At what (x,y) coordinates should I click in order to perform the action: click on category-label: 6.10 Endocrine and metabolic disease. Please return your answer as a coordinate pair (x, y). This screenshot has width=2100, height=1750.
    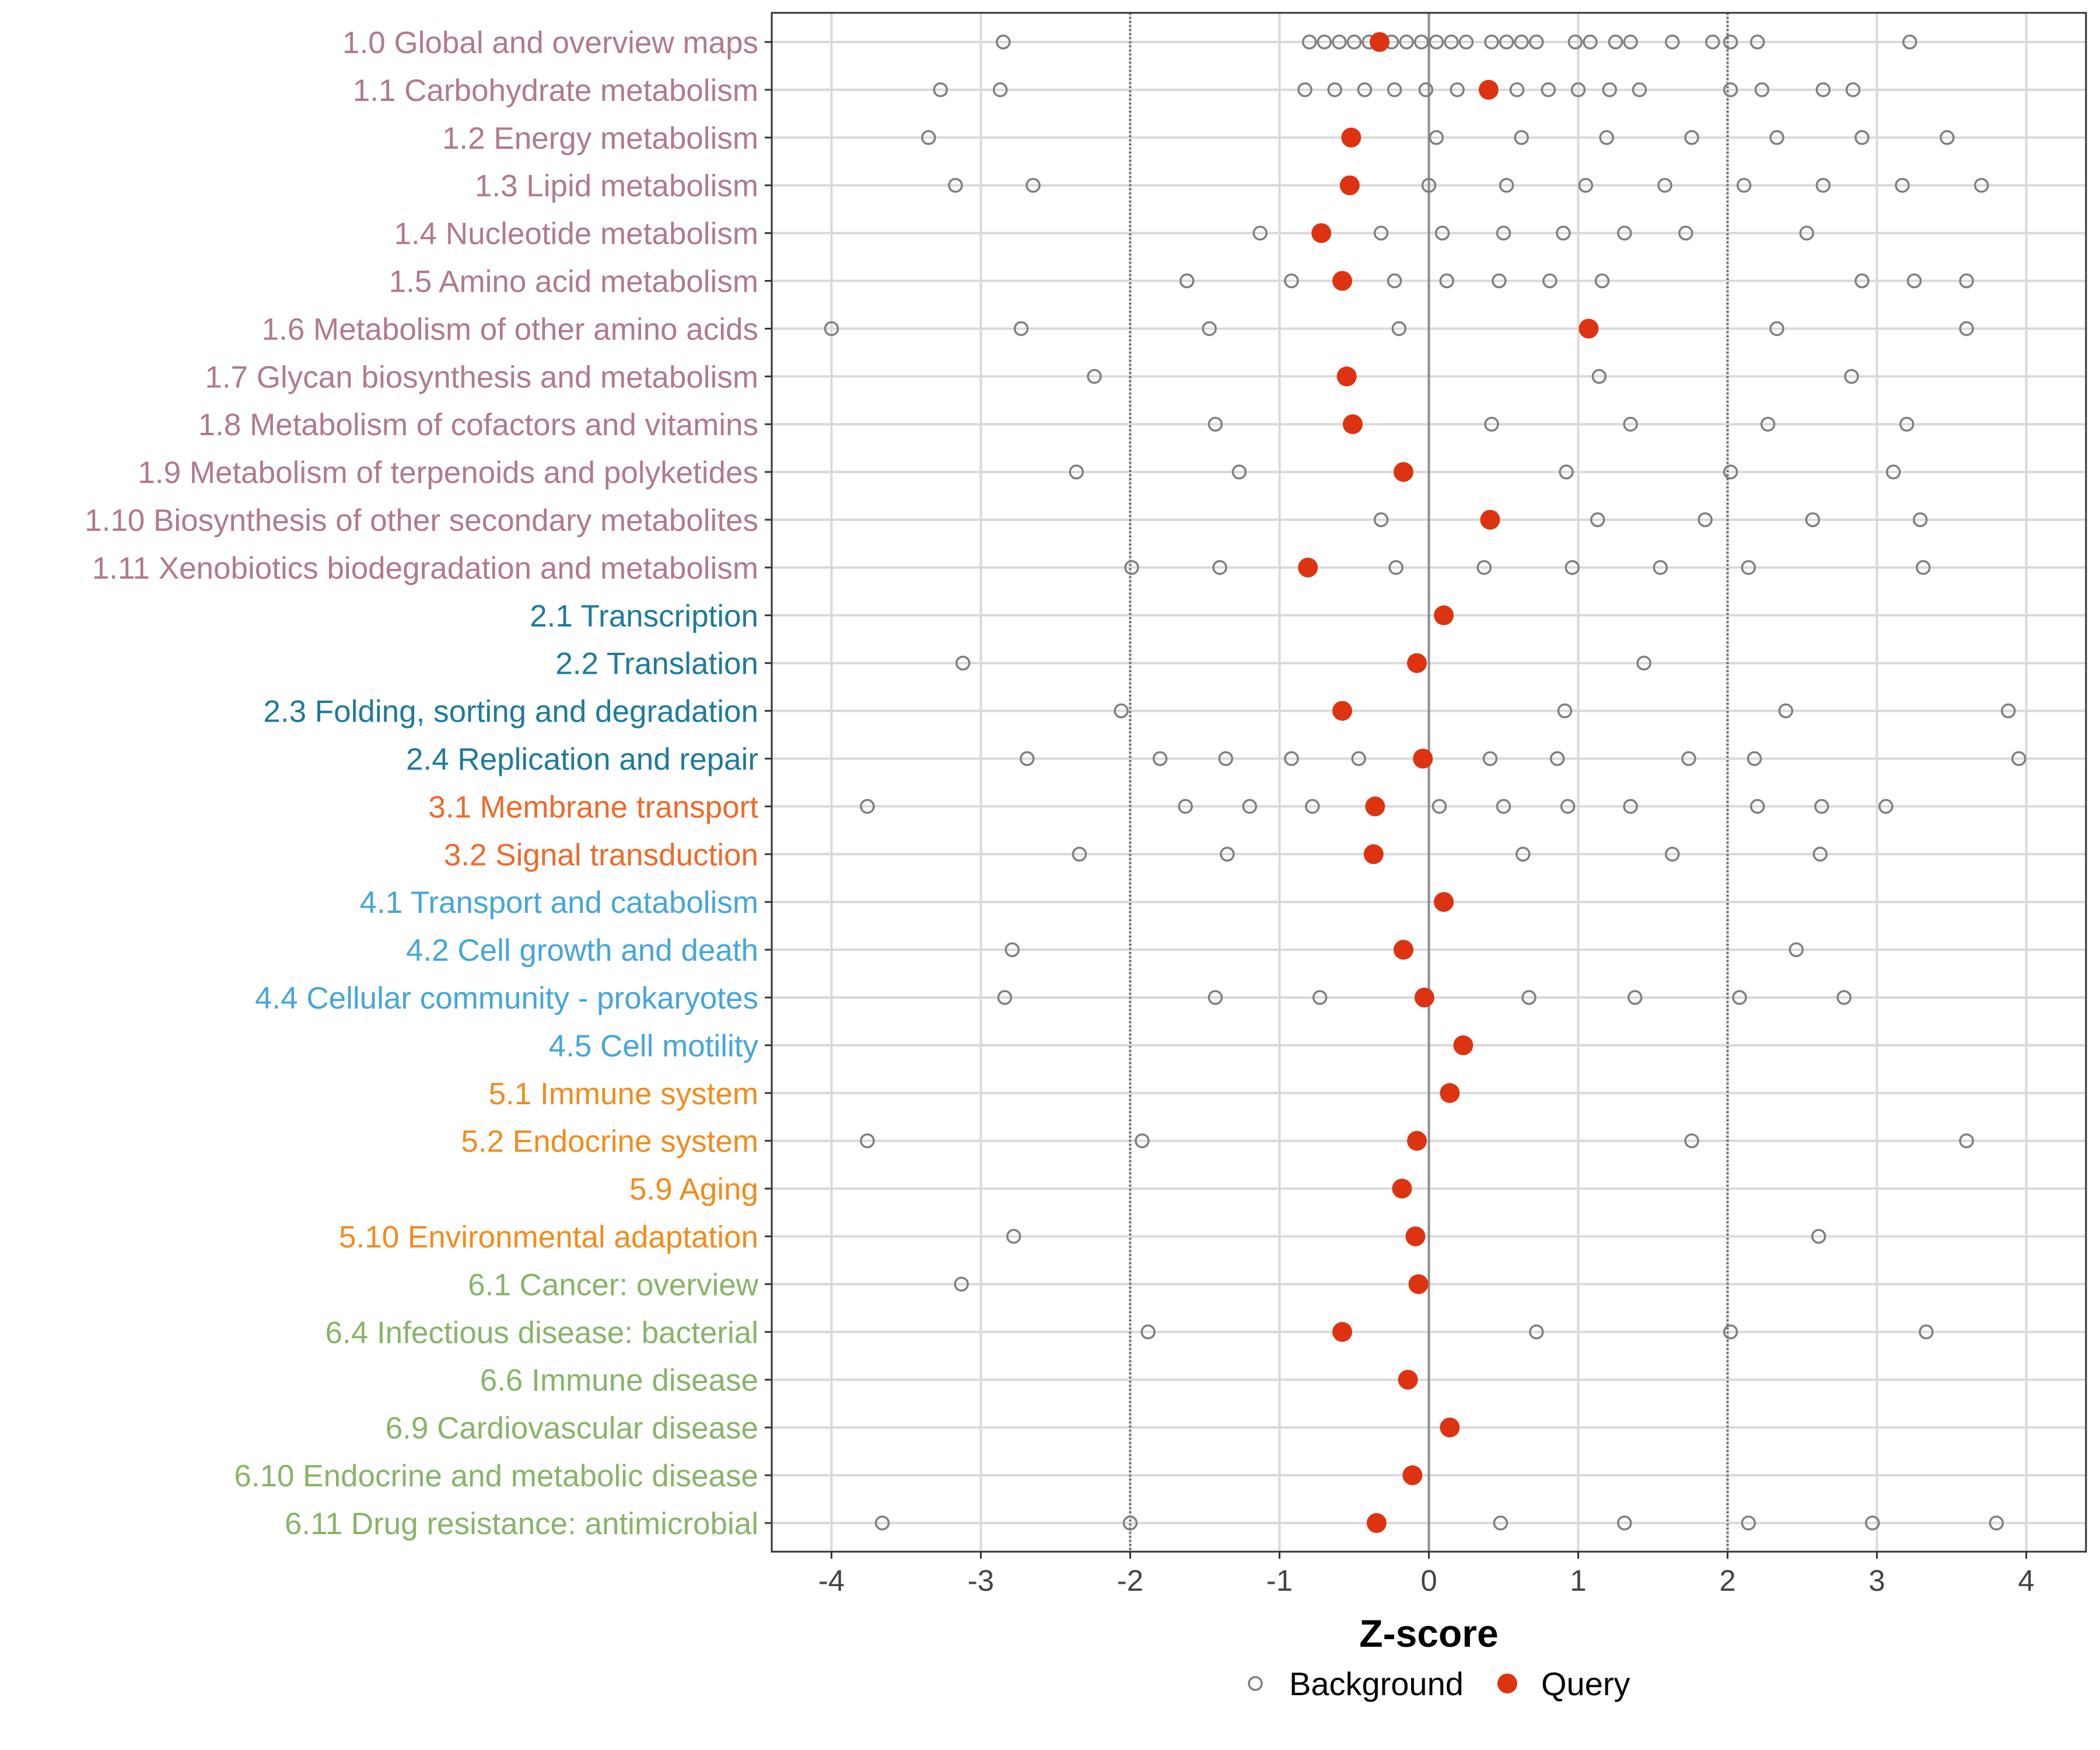
    Looking at the image, I should click on (496, 1476).